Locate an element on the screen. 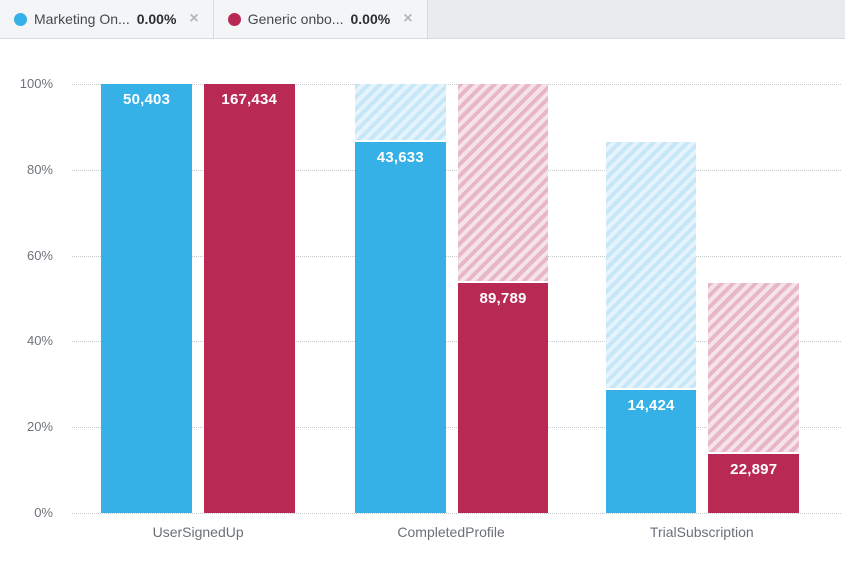 This screenshot has width=845, height=574. bar-solid-segment: 14,424 is located at coordinates (651, 451).